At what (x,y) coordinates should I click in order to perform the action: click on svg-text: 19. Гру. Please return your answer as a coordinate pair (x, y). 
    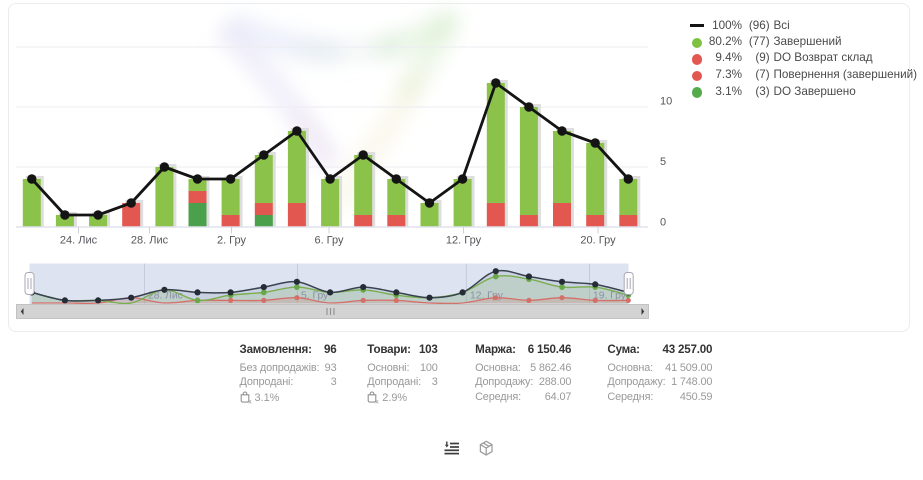
    Looking at the image, I should click on (610, 296).